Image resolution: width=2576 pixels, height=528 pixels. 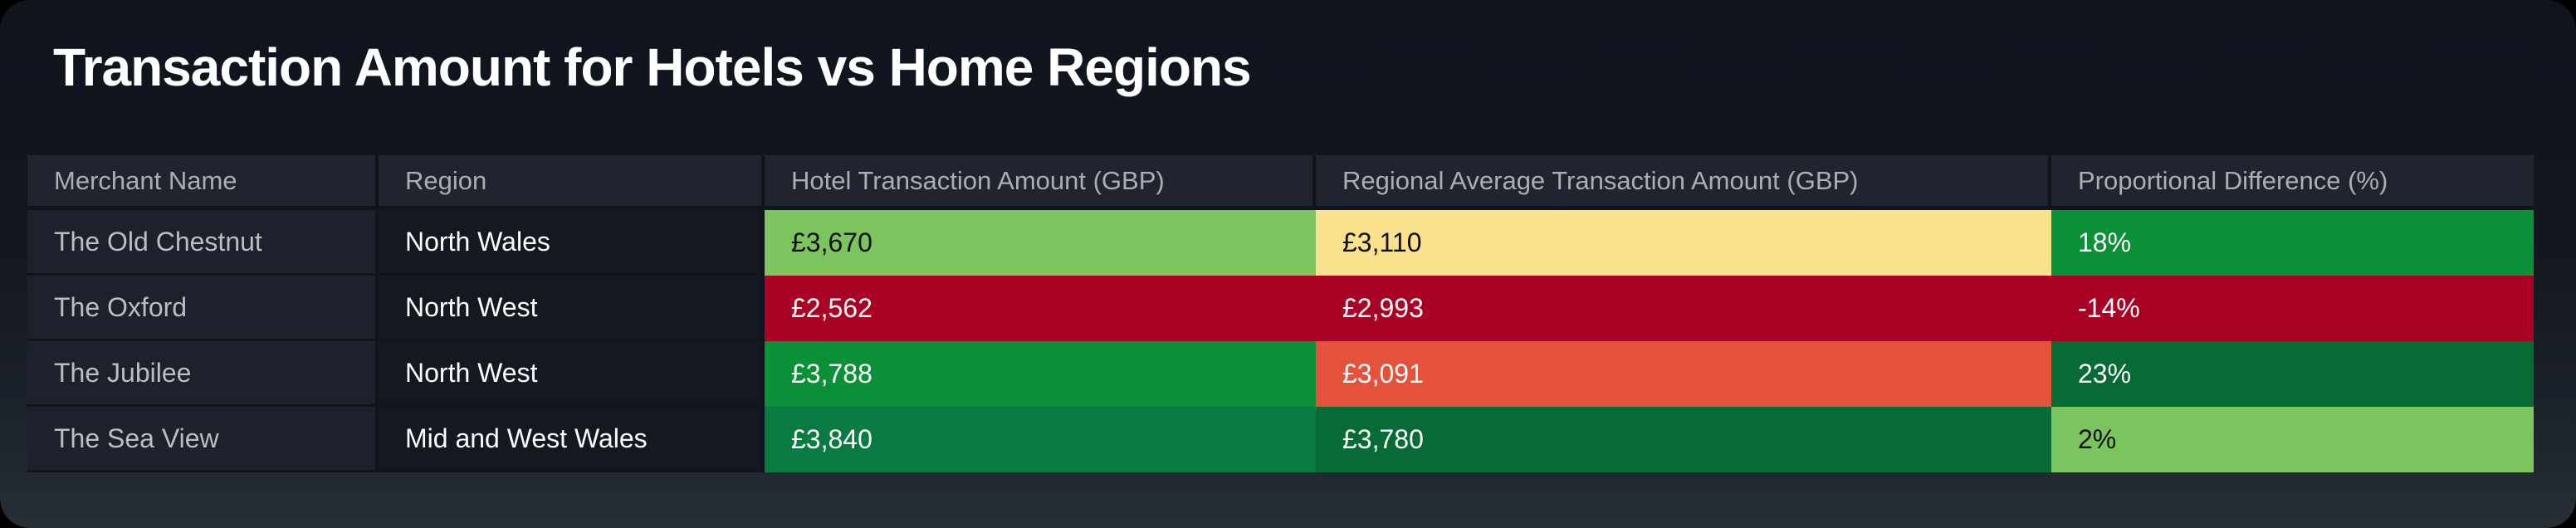 I want to click on hotel-amount-cell: £3,840, so click(x=1040, y=439).